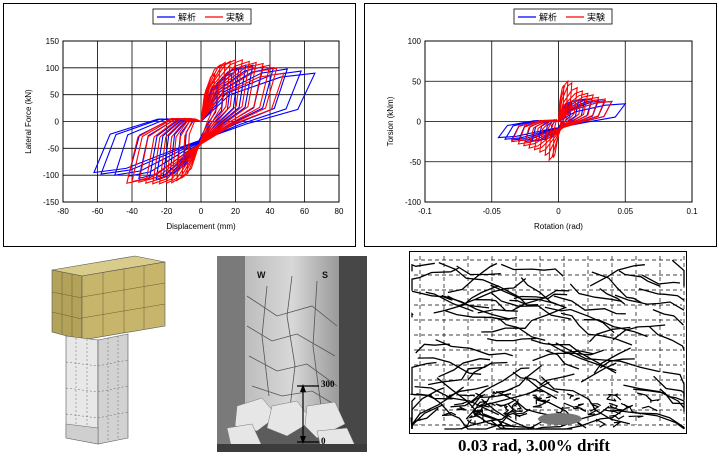 The image size is (719, 458). I want to click on fe-model-3d, so click(108, 350).